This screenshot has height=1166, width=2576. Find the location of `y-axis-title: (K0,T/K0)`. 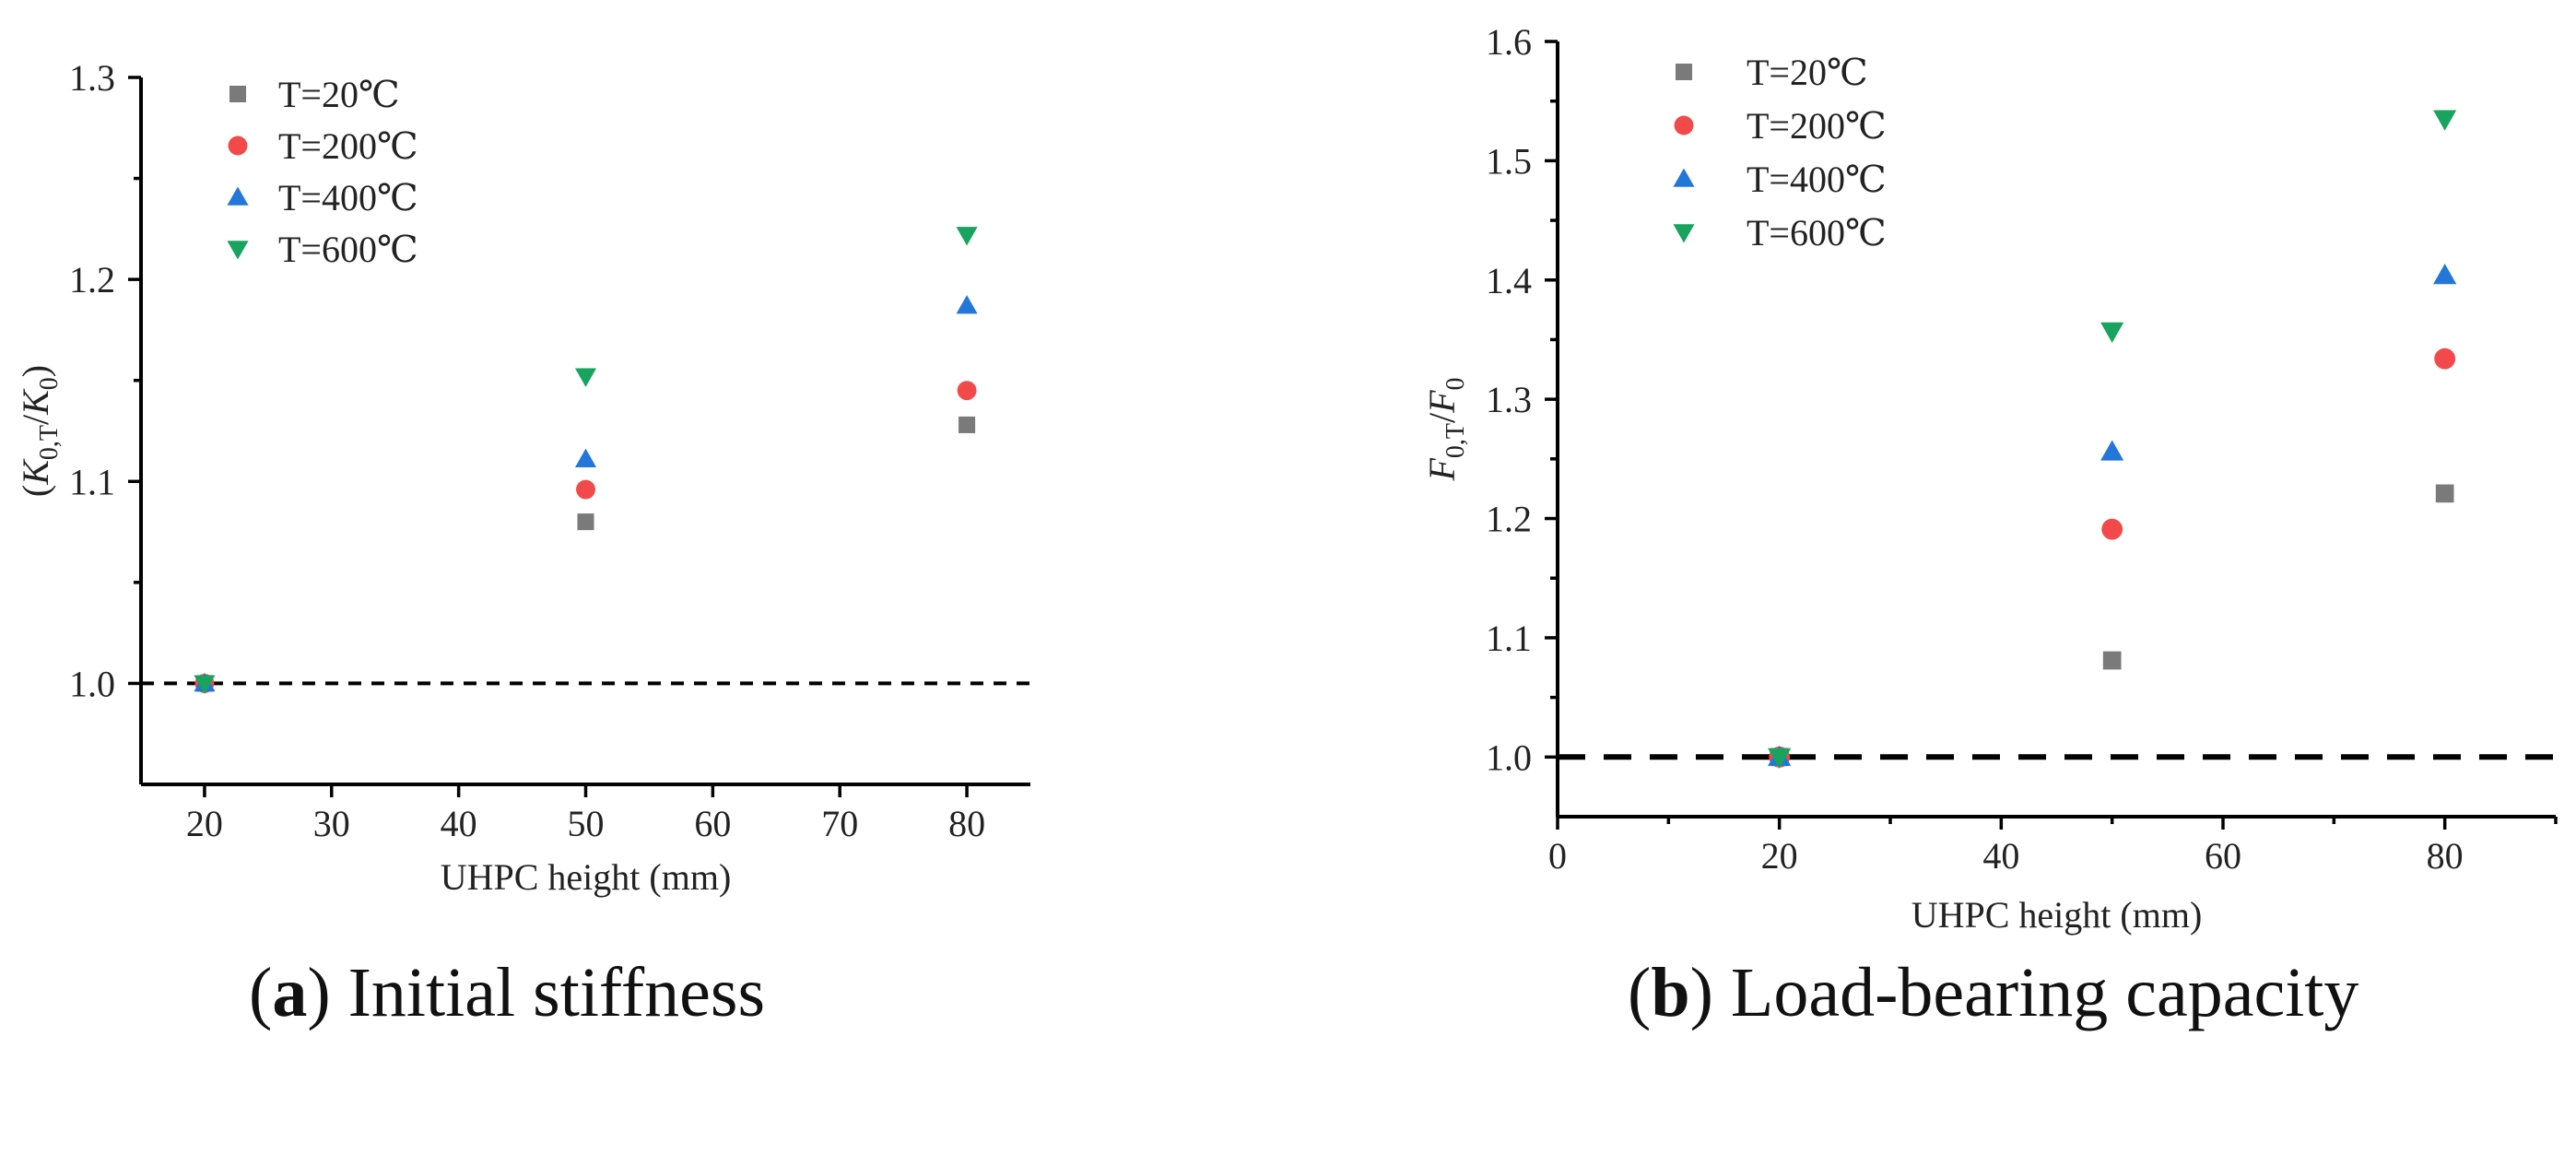

y-axis-title: (K0,T/K0) is located at coordinates (39, 431).